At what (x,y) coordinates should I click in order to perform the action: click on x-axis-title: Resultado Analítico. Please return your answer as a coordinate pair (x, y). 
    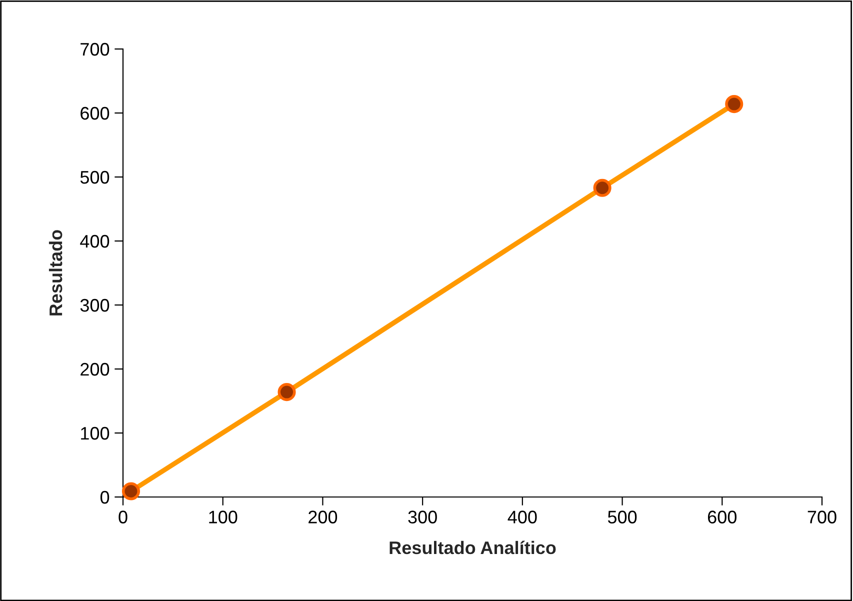
    Looking at the image, I should click on (473, 547).